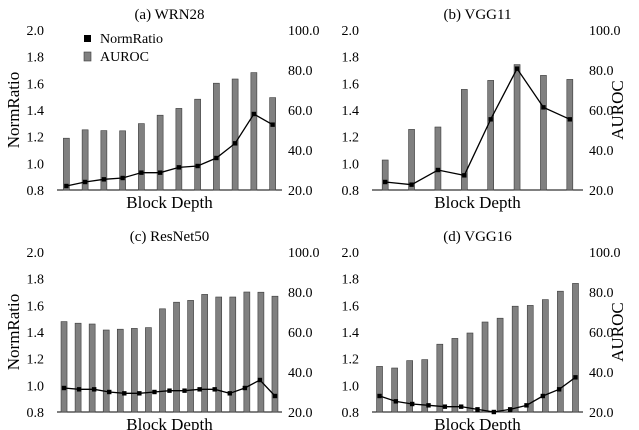 The height and width of the screenshot is (430, 639). I want to click on chart-title: (b) VGG11, so click(478, 15).